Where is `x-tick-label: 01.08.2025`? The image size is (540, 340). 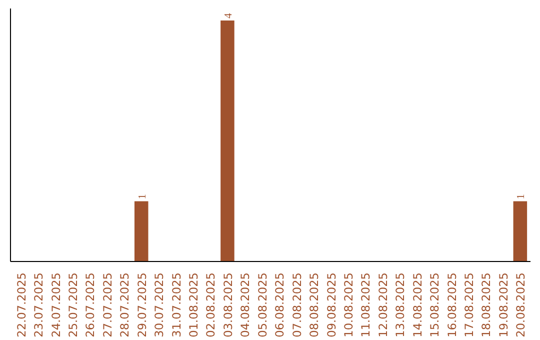
x-tick-label: 01.08.2025 is located at coordinates (193, 305).